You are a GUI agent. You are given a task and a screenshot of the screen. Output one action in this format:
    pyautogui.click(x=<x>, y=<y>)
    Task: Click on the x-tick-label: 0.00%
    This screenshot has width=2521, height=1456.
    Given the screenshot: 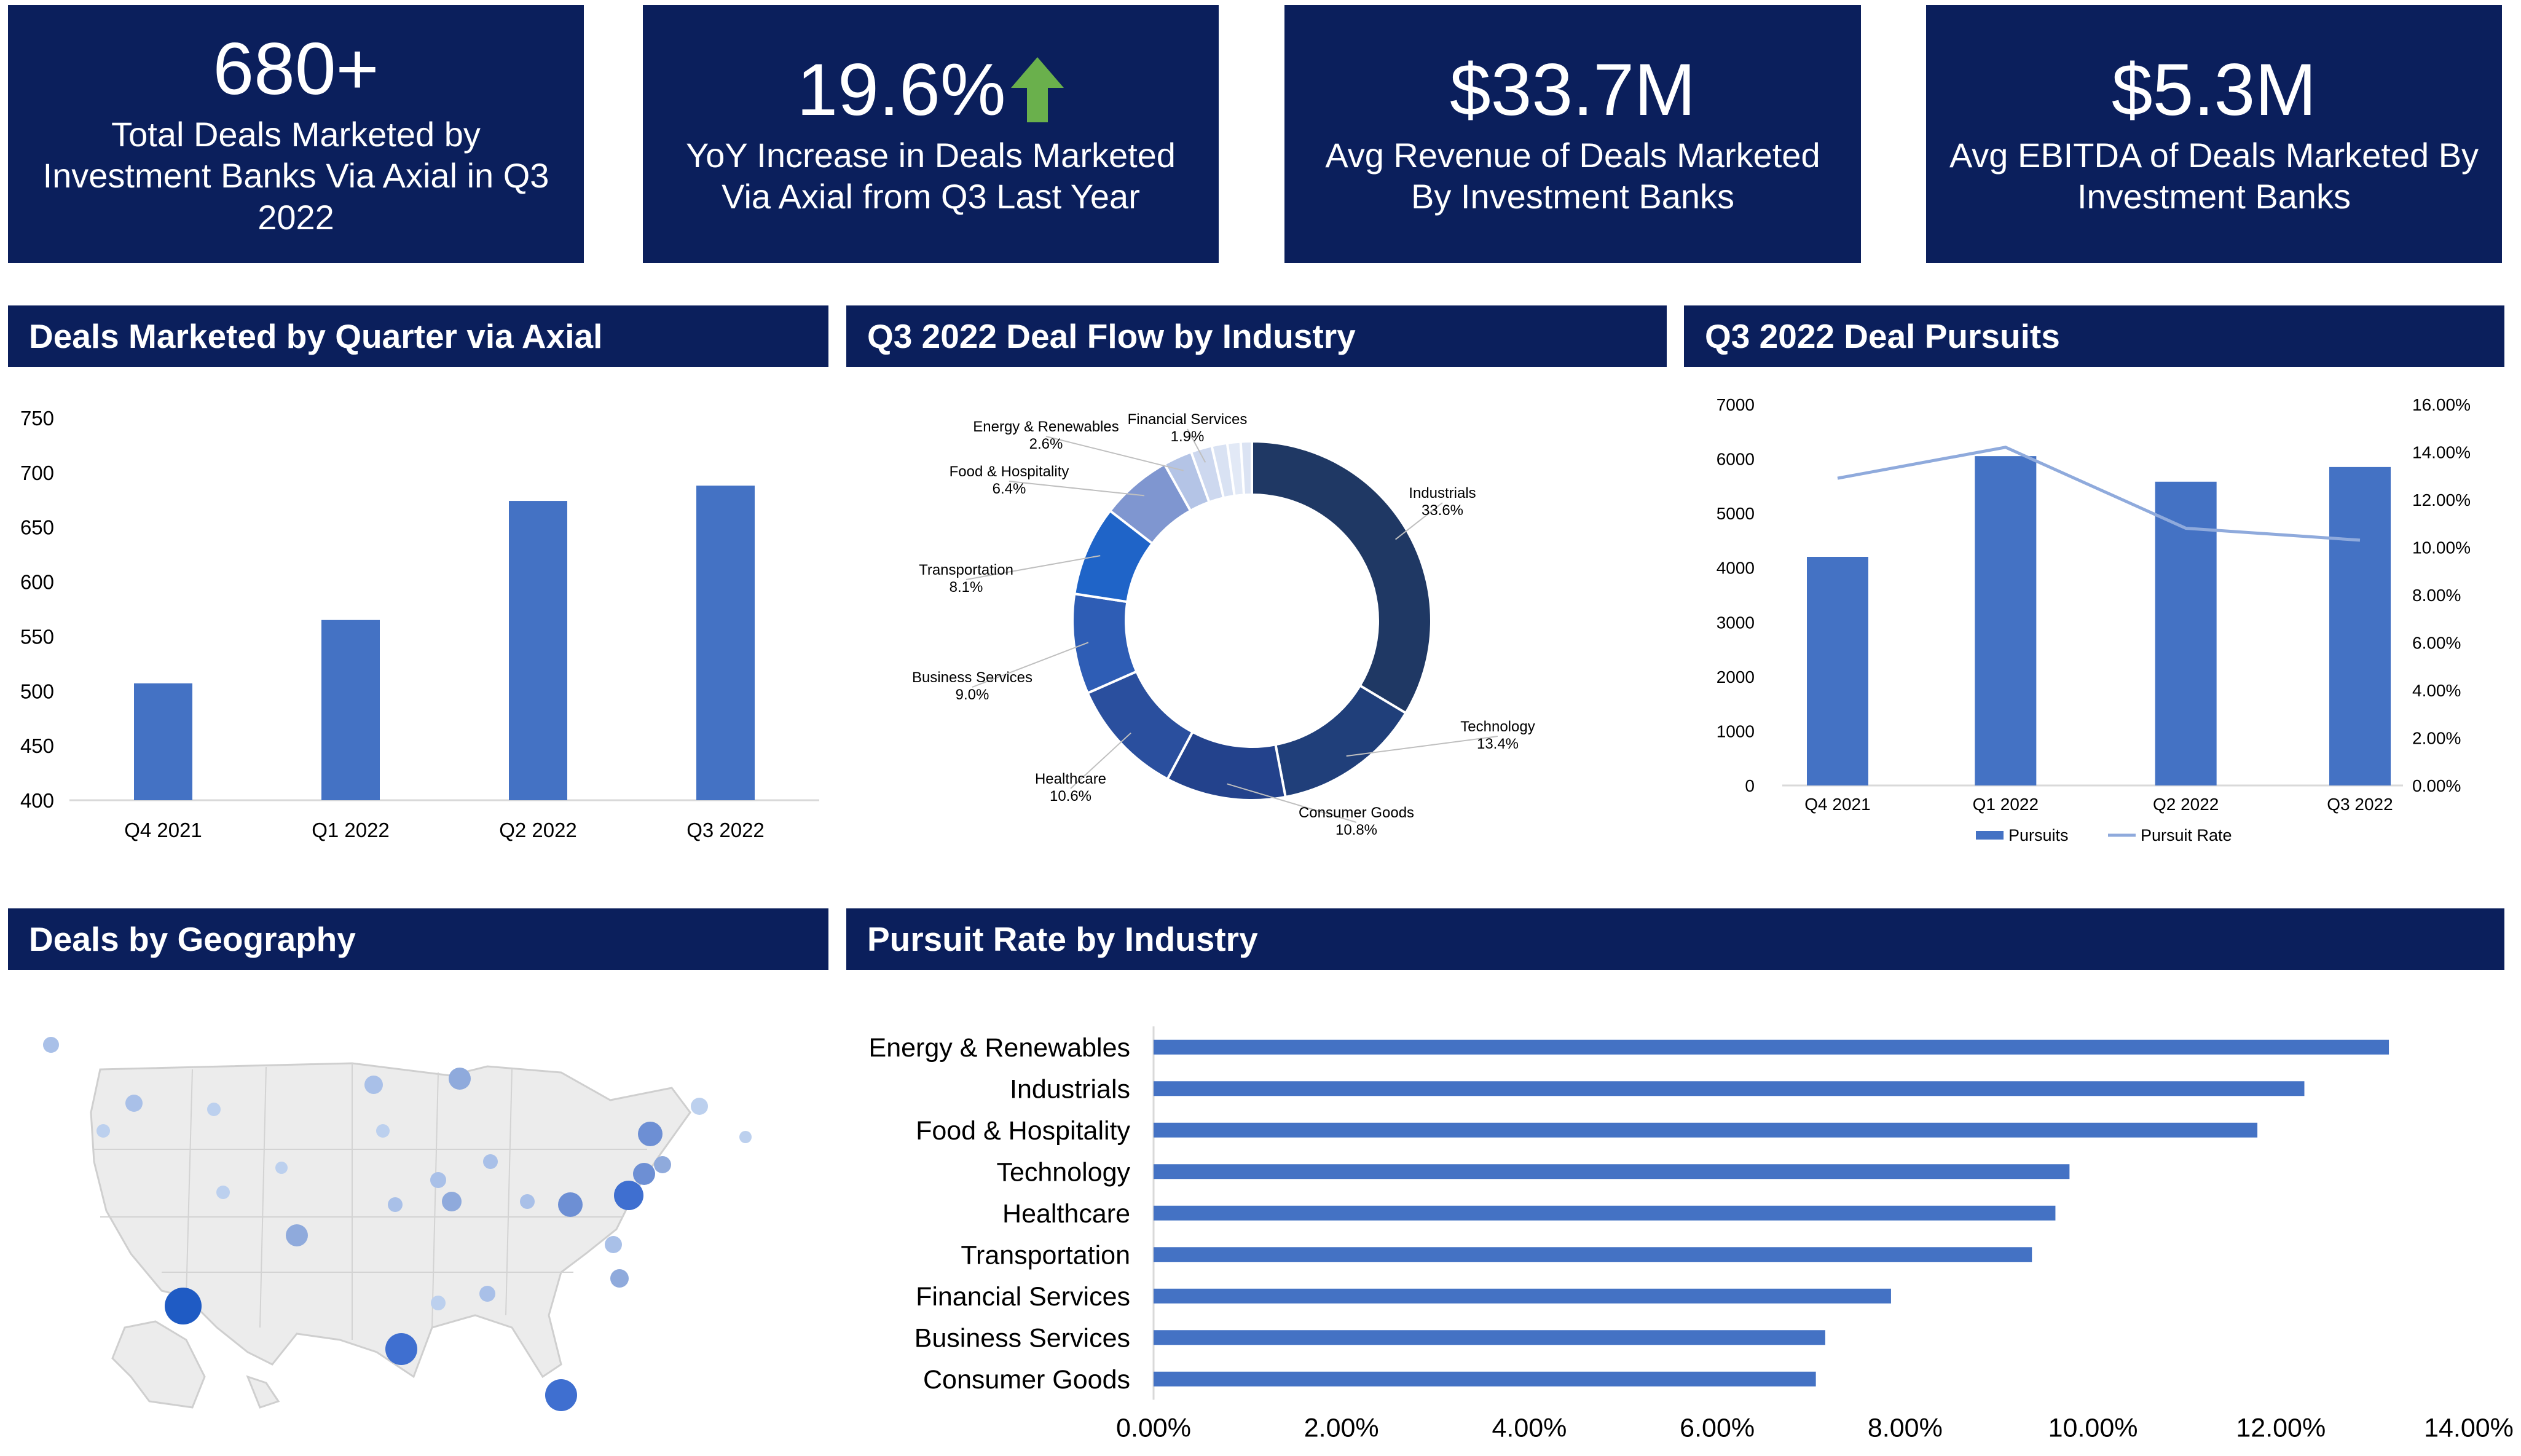 What is the action you would take?
    pyautogui.click(x=1153, y=1428)
    